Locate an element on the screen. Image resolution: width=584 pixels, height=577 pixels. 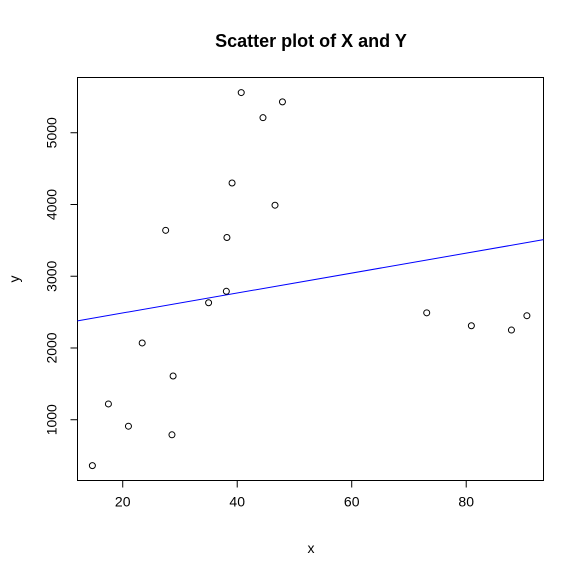
y-axis: 1000 2000 3000 4000 5000 is located at coordinates (61, 276).